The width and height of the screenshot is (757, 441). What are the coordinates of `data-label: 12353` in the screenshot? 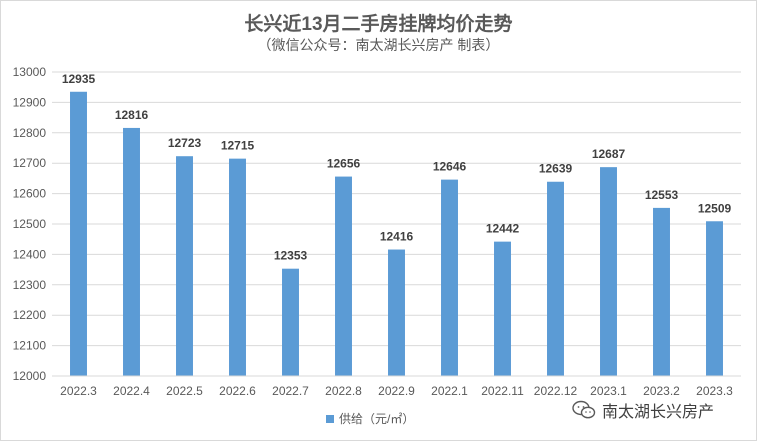 It's located at (291, 256).